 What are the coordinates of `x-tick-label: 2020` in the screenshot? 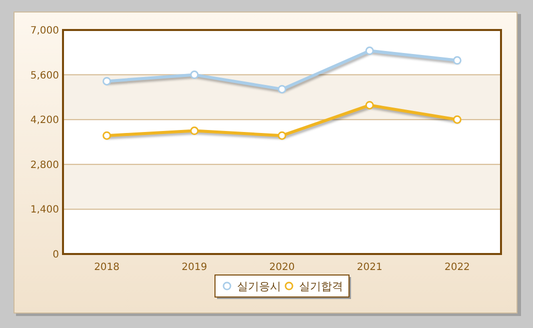 It's located at (282, 267).